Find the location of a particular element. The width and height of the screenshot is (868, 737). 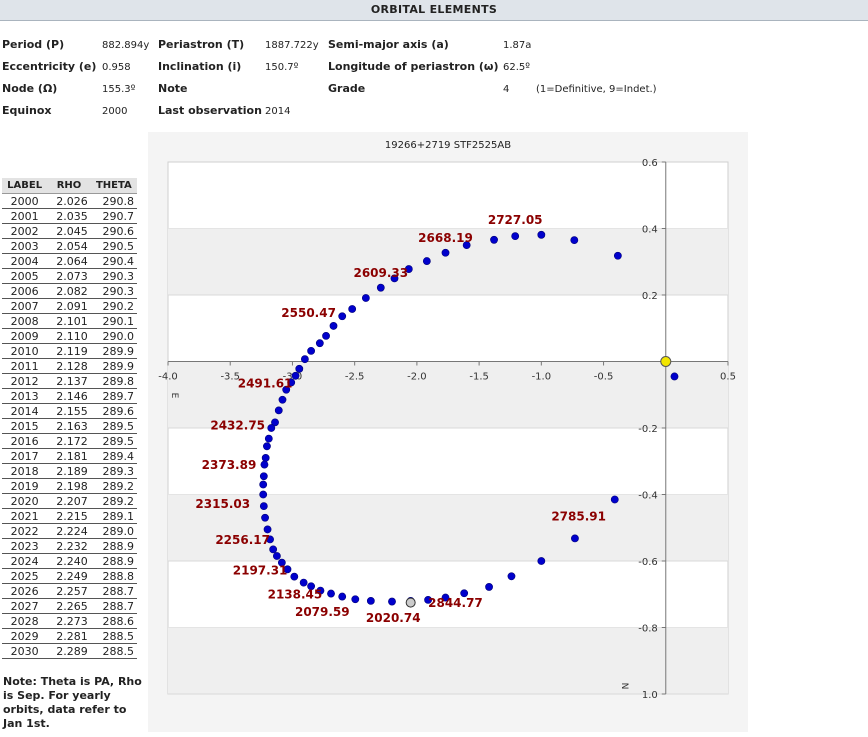

row-label-cell: 2000 is located at coordinates (25, 201).